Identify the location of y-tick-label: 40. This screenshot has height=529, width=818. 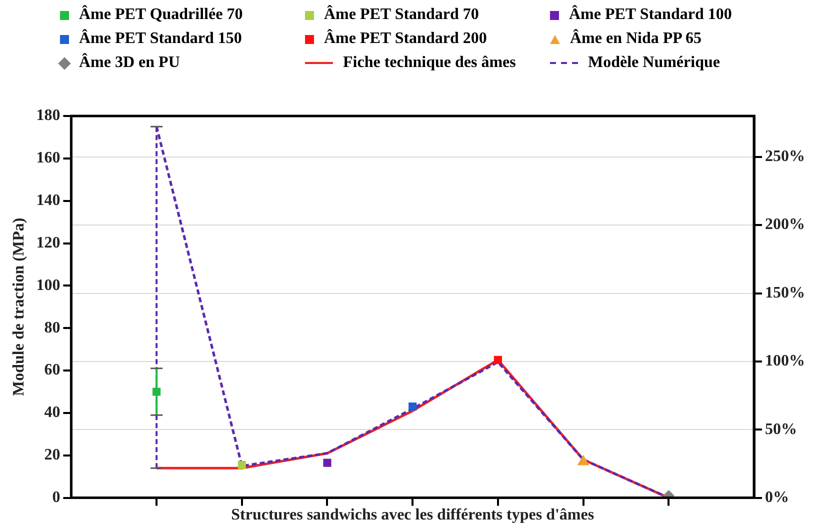
(52, 413).